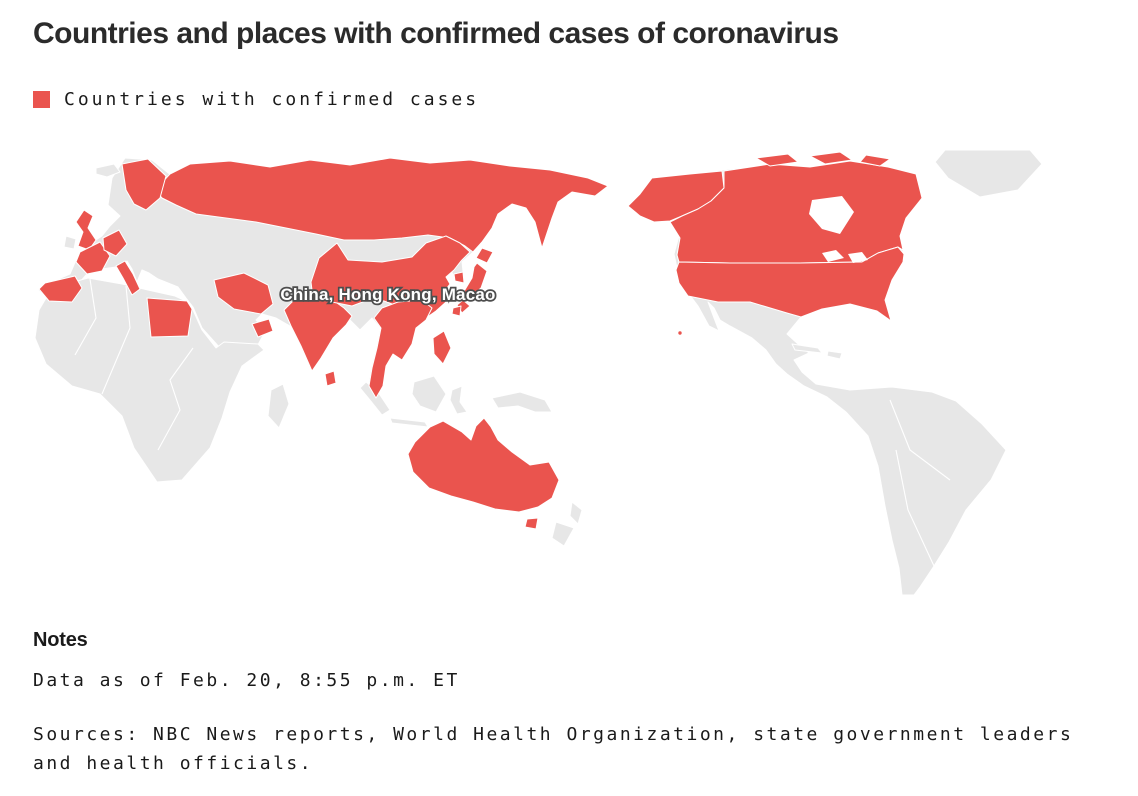 This screenshot has width=1138, height=796. What do you see at coordinates (41, 99) in the screenshot?
I see `legend-swatch` at bounding box center [41, 99].